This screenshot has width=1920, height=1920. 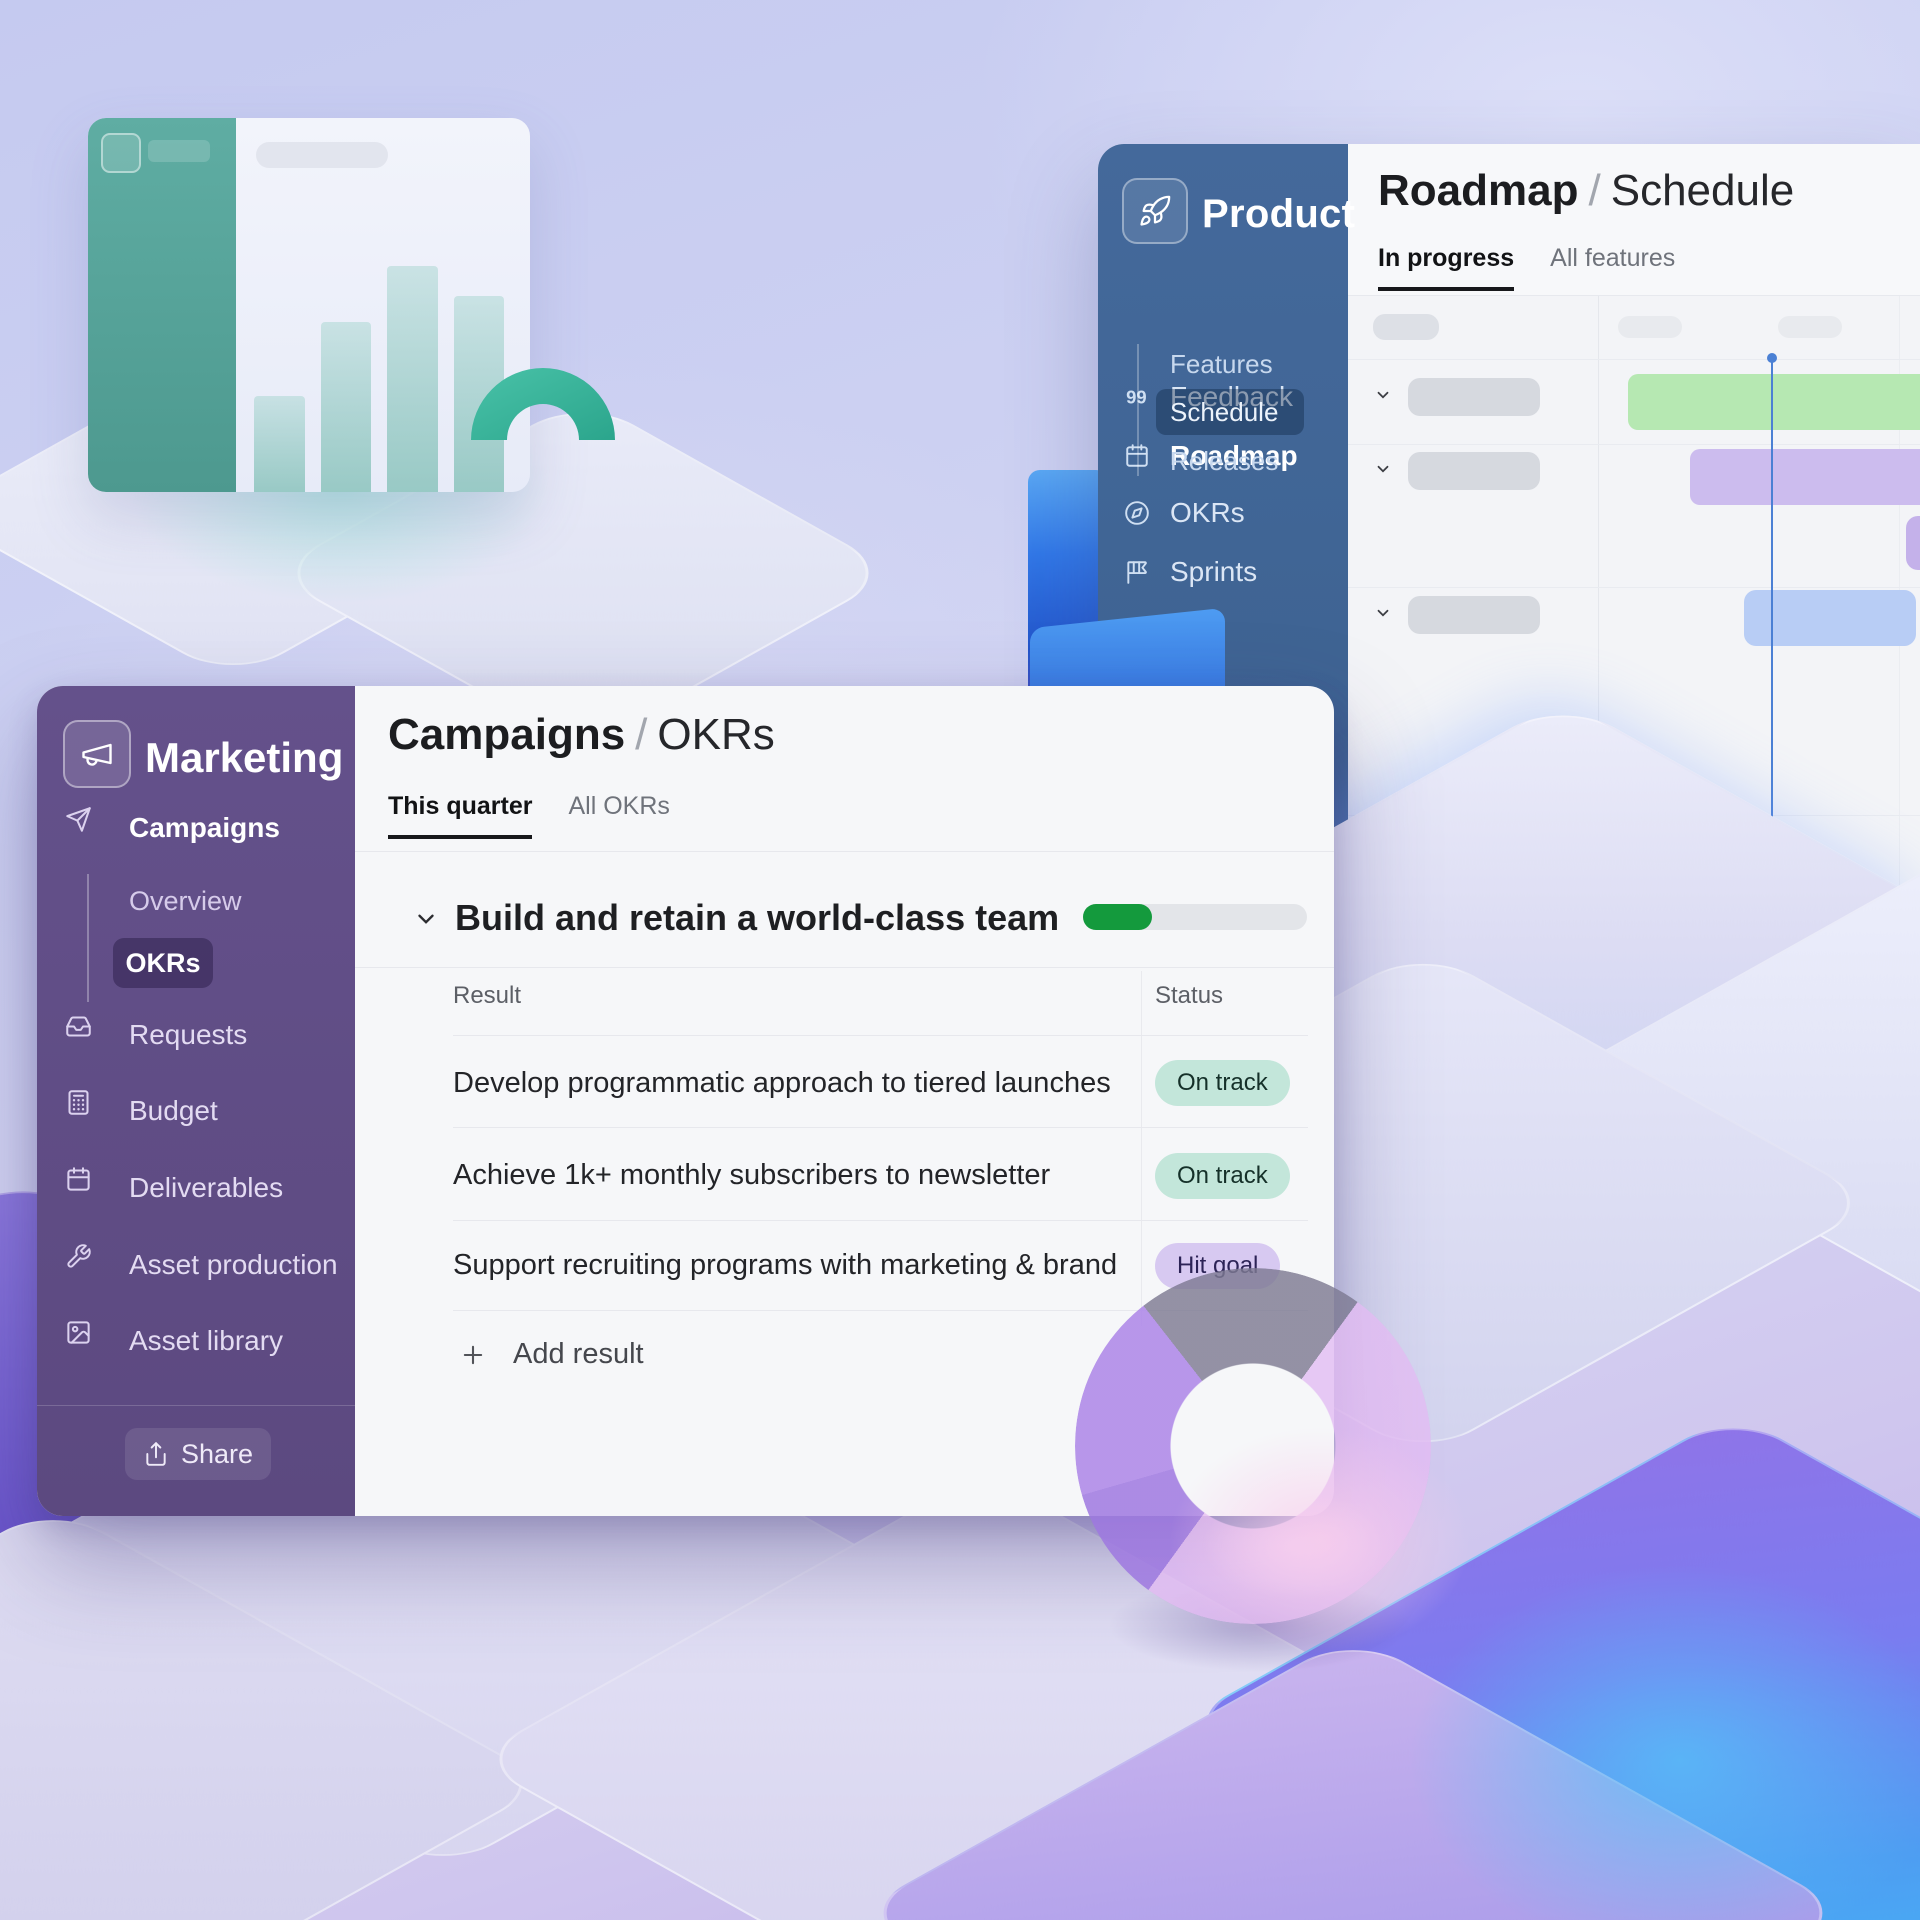 I want to click on bar-chart-illustration, so click(x=309, y=305).